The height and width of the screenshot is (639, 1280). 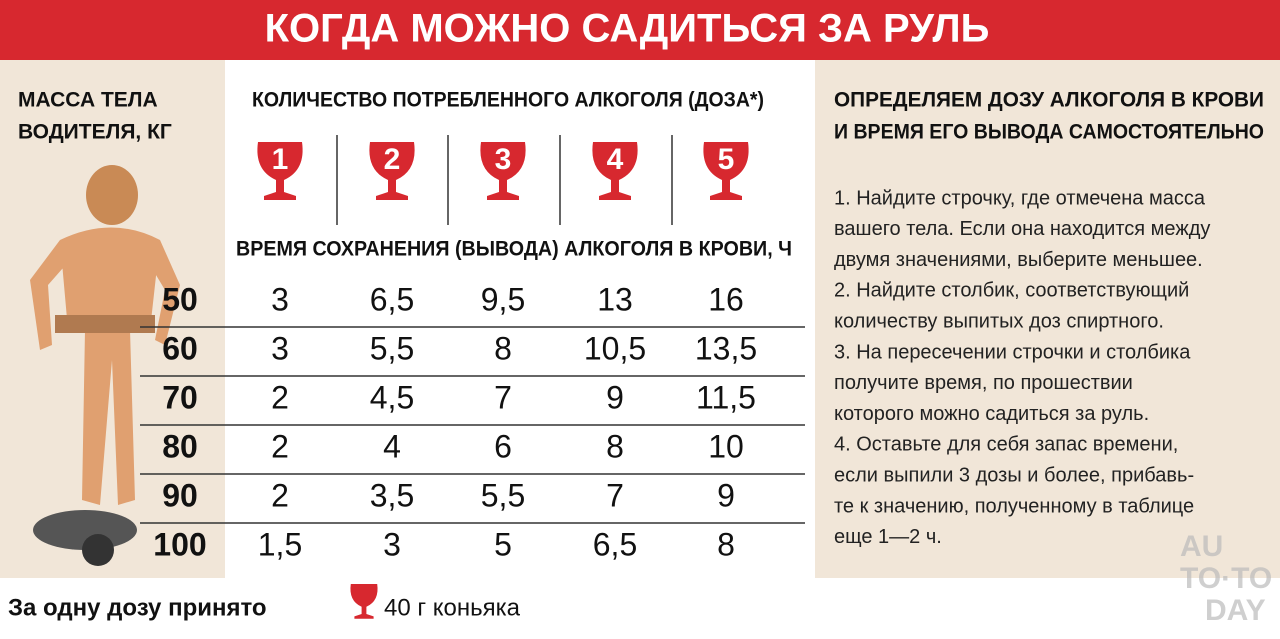 I want to click on glass-icon: 4, so click(x=615, y=171).